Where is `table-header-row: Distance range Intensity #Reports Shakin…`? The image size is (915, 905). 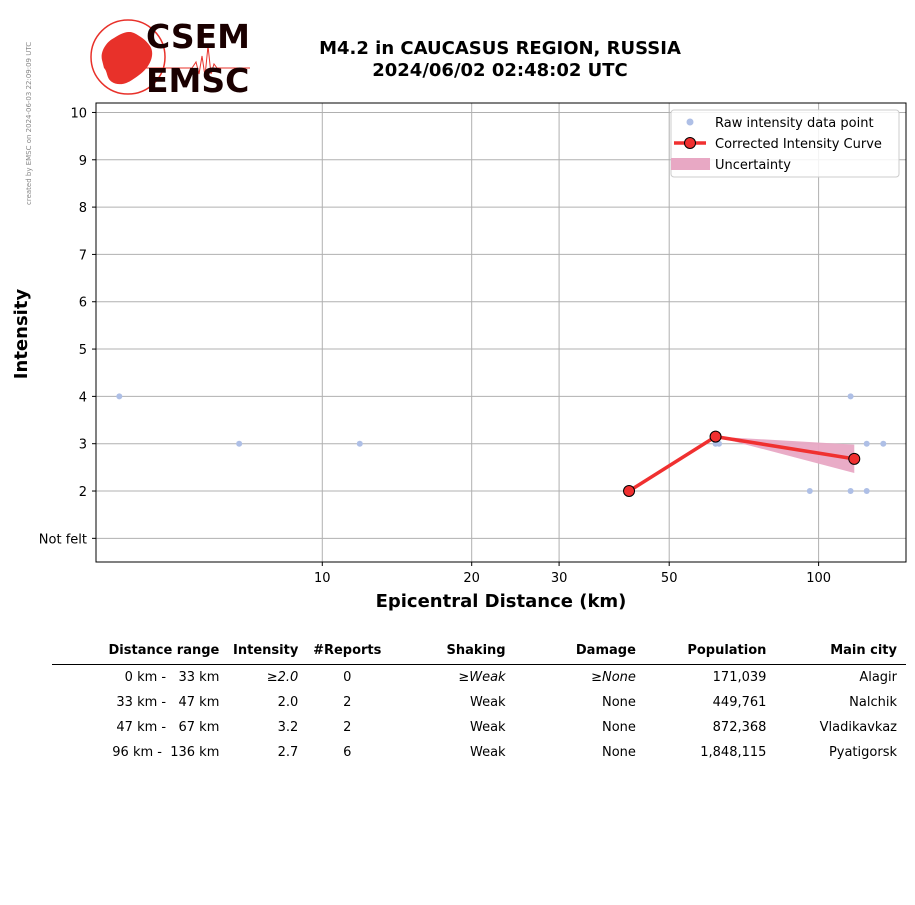
table-header-row: Distance range Intensity #Reports Shakin… is located at coordinates (479, 652).